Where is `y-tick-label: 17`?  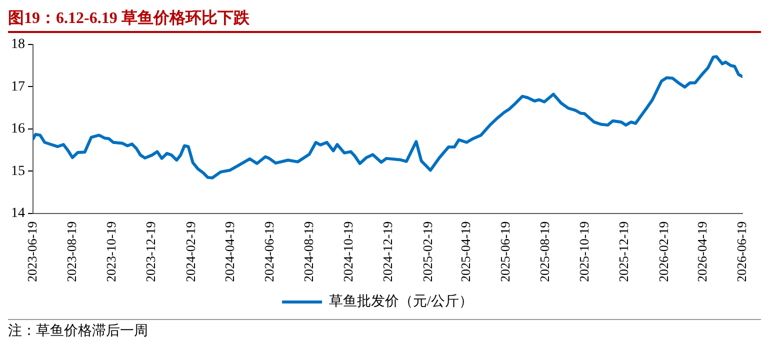 y-tick-label: 17 is located at coordinates (18, 86).